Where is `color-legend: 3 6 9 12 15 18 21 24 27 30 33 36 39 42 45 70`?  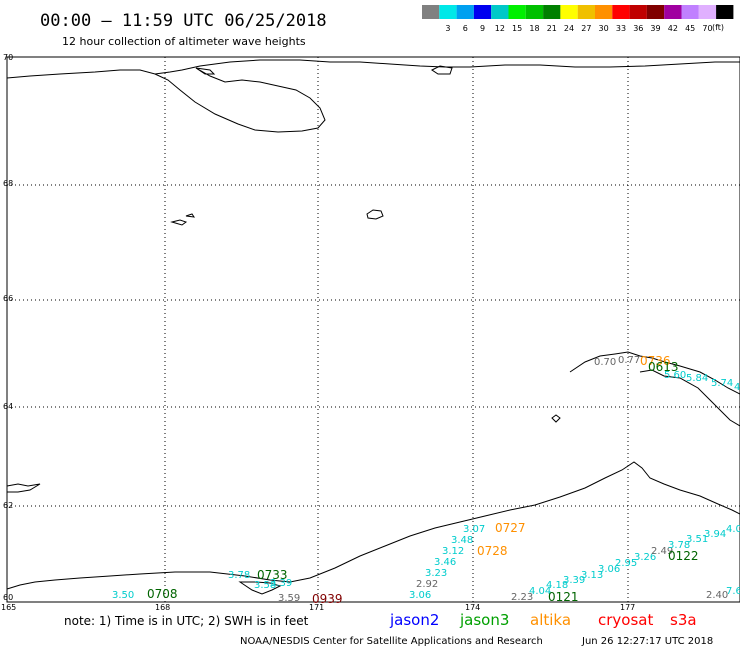
color-legend: 3 6 9 12 15 18 21 24 27 30 33 36 39 42 45 70 is located at coordinates (578, 19).